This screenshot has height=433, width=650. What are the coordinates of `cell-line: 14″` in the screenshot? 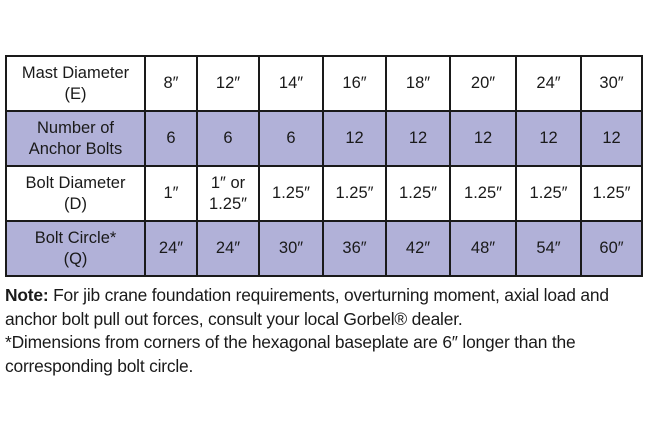 It's located at (291, 83).